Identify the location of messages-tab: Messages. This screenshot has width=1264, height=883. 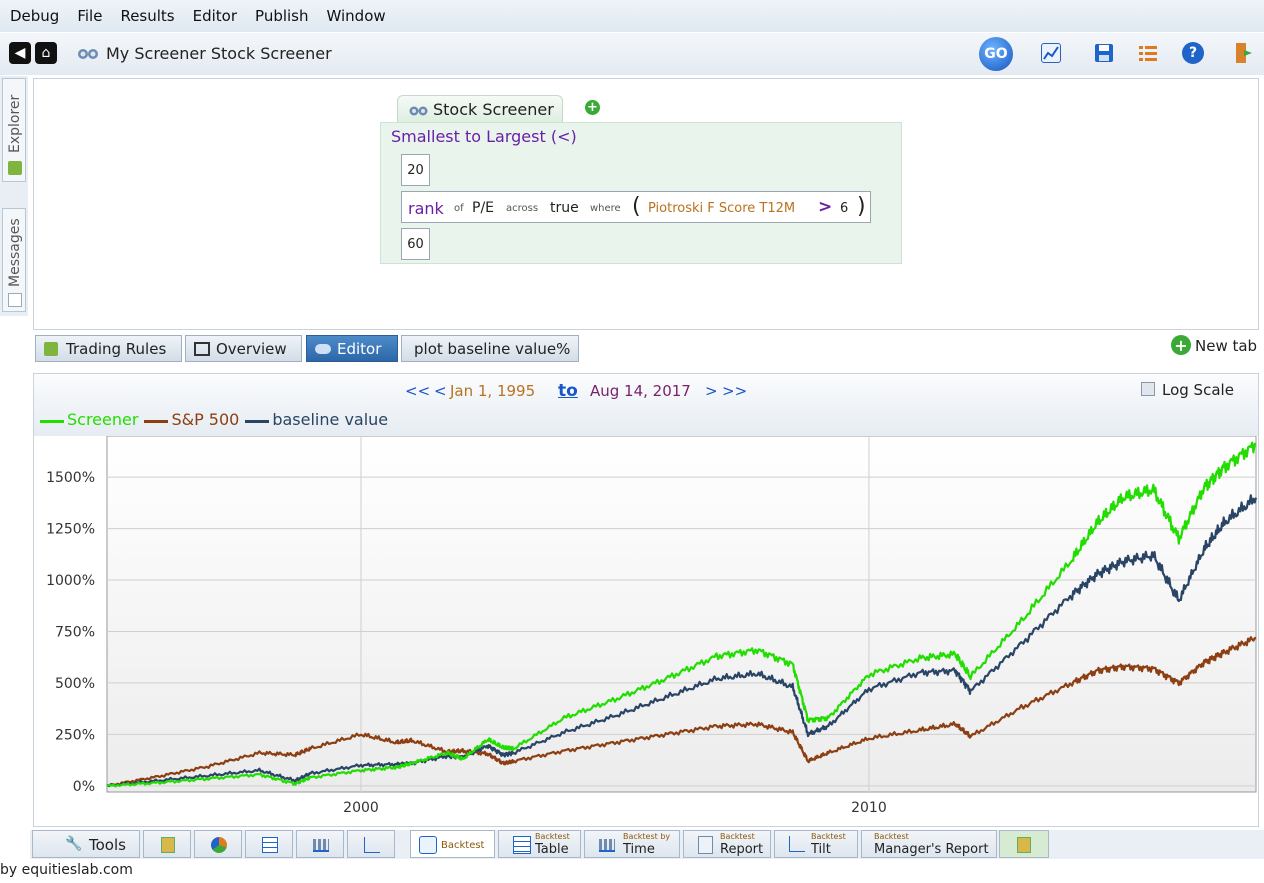
(14, 260).